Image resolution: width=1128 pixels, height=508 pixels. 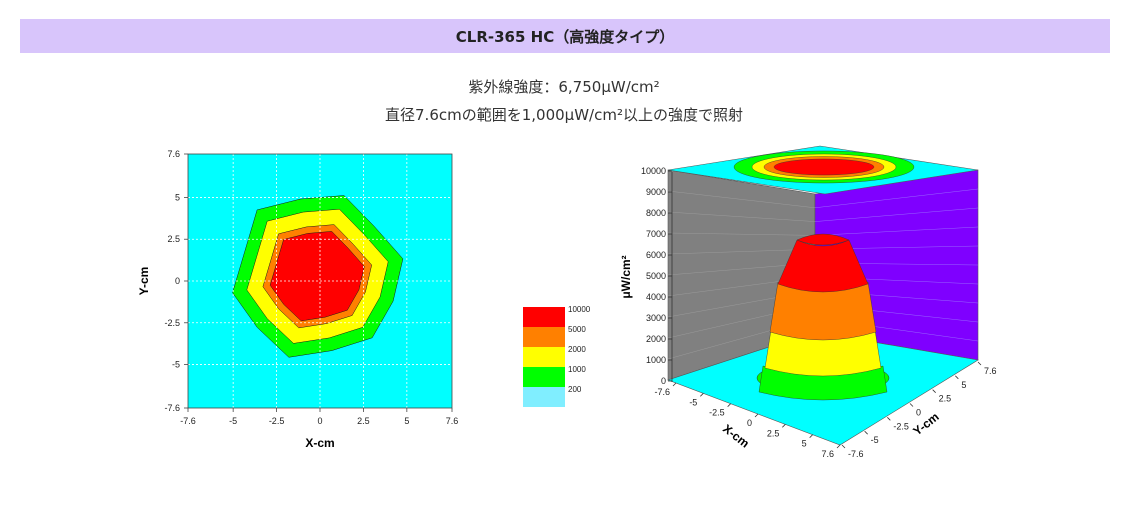 I want to click on x-tick-label-3d: 7.6, so click(x=827, y=454).